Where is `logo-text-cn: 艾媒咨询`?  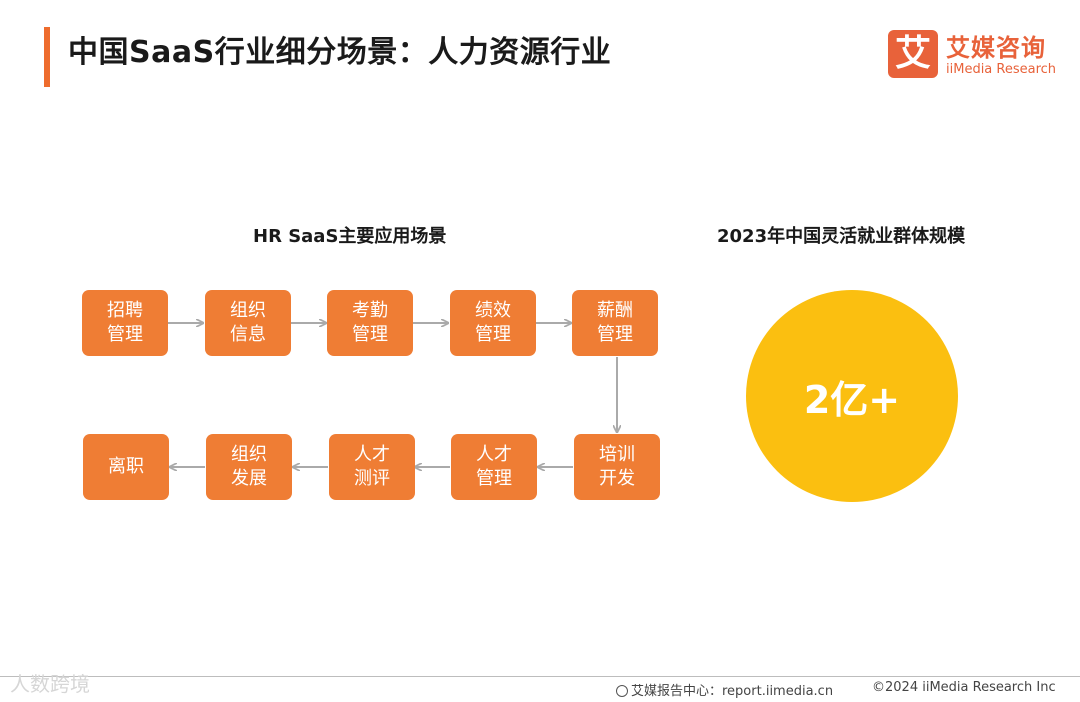 logo-text-cn: 艾媒咨询 is located at coordinates (996, 48).